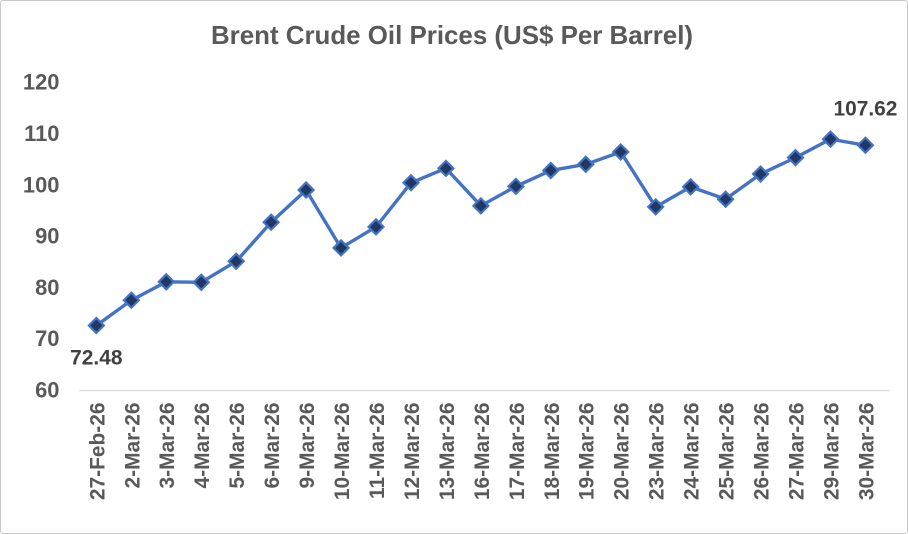 The image size is (908, 534). I want to click on y-tick-label: 60, so click(47, 390).